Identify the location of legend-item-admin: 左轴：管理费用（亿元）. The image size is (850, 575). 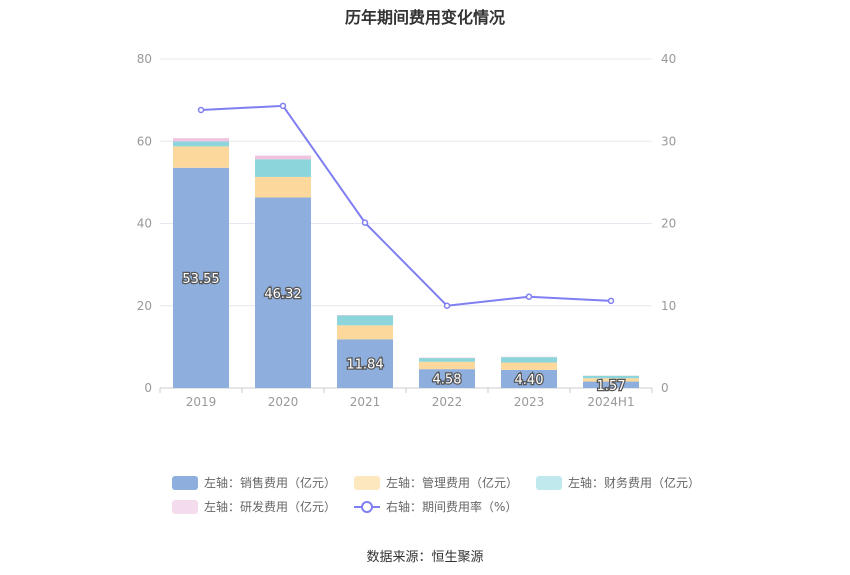
(436, 482).